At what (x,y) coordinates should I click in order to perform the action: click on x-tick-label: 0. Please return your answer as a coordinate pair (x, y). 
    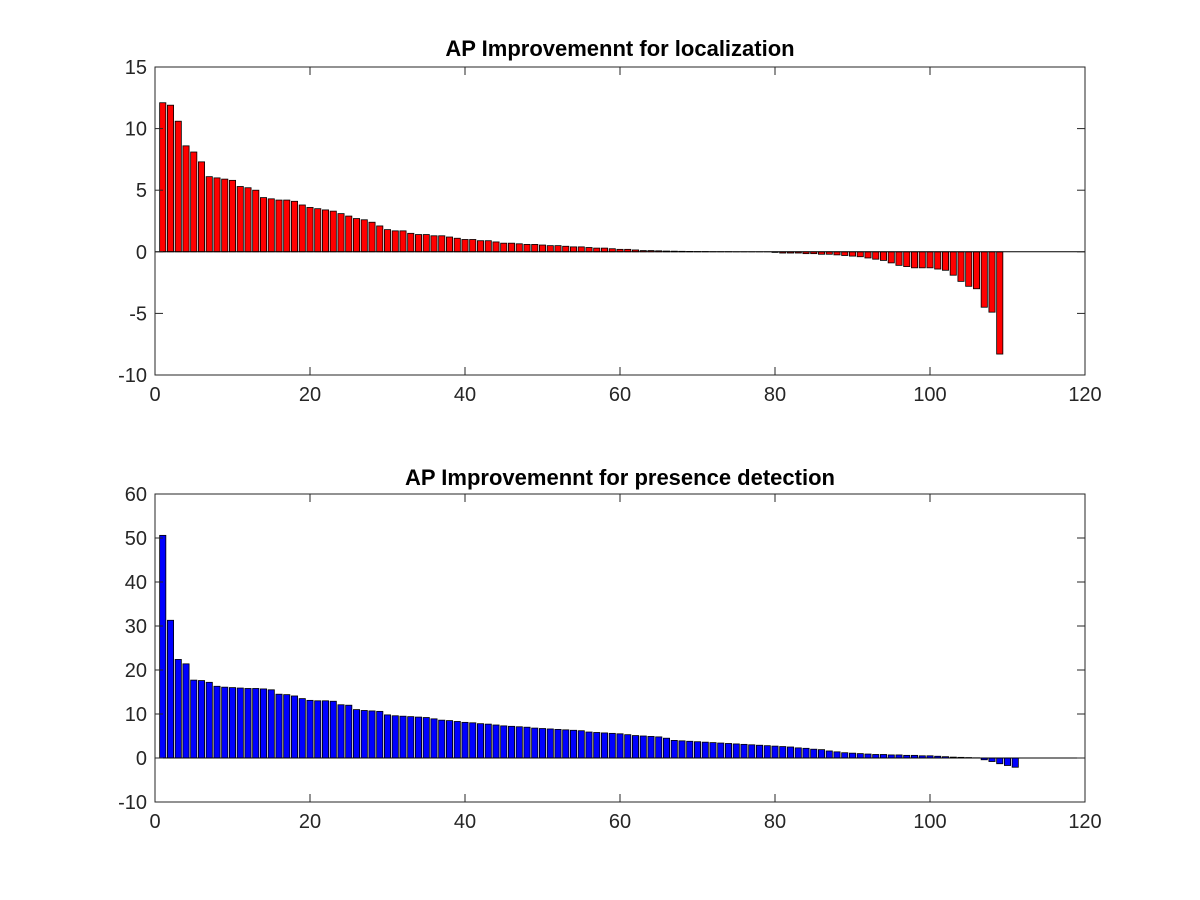
    Looking at the image, I should click on (154, 395).